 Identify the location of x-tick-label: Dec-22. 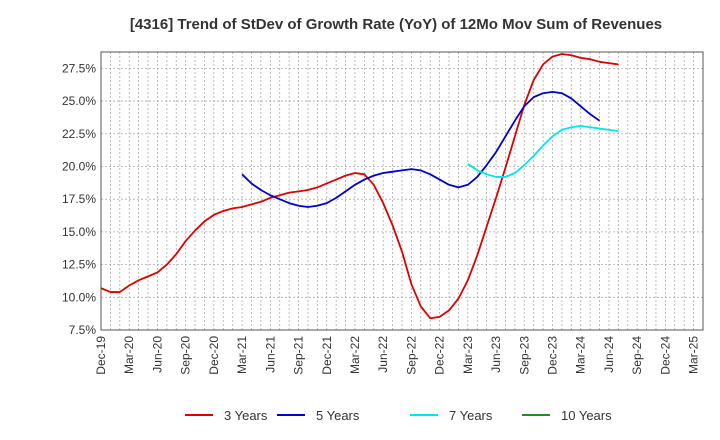
(440, 355).